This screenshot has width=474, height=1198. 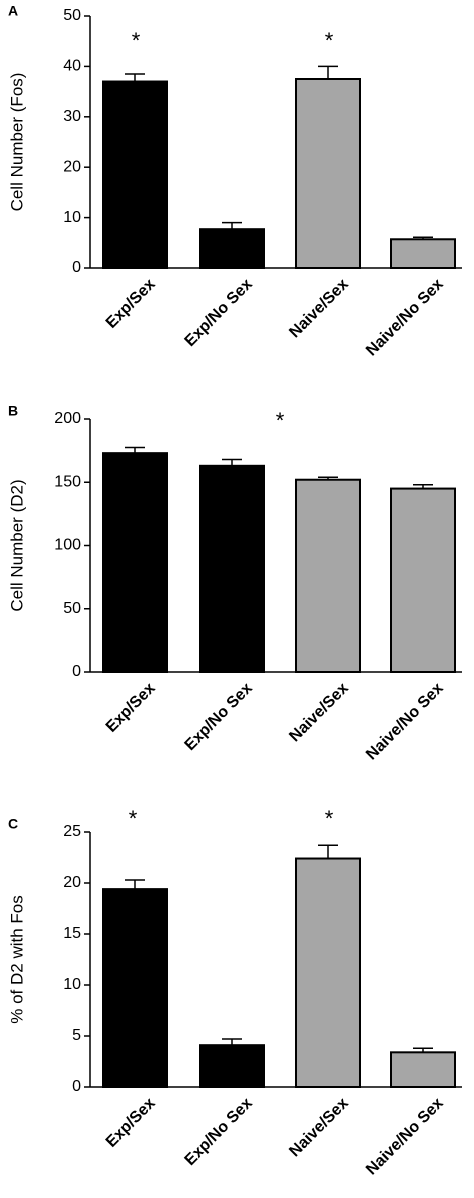 I want to click on y-tick-label: 5, so click(x=76, y=1035).